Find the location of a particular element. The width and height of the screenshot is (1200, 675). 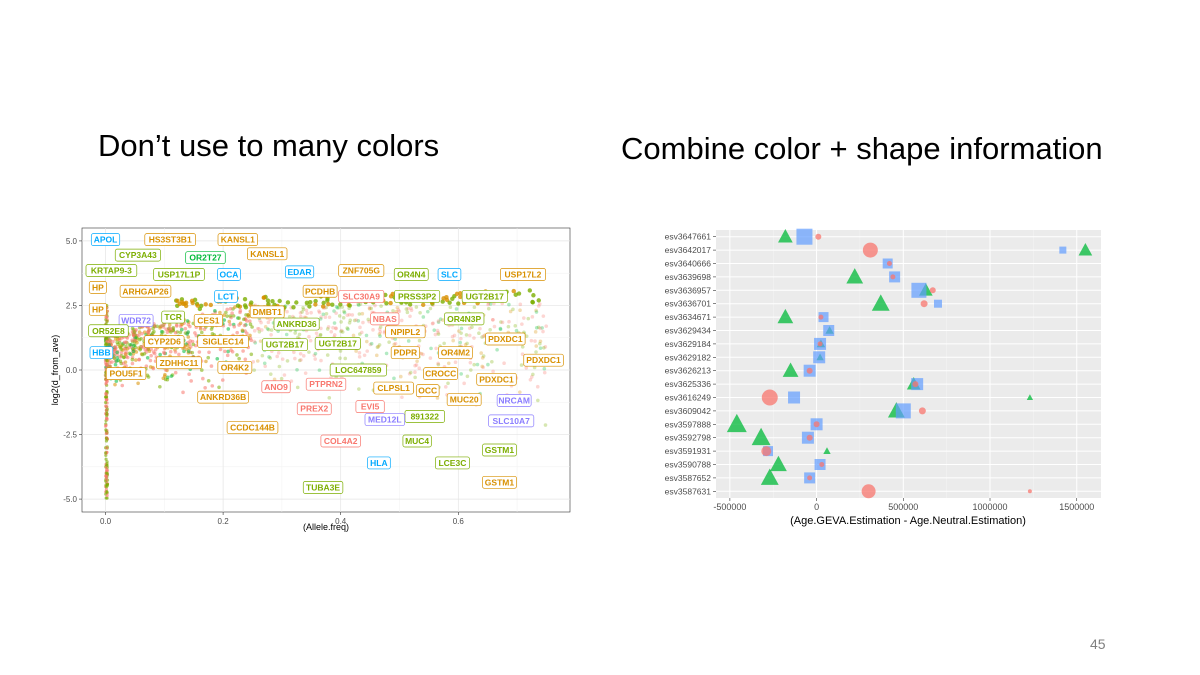

gene-label-text: NBAS is located at coordinates (385, 319).